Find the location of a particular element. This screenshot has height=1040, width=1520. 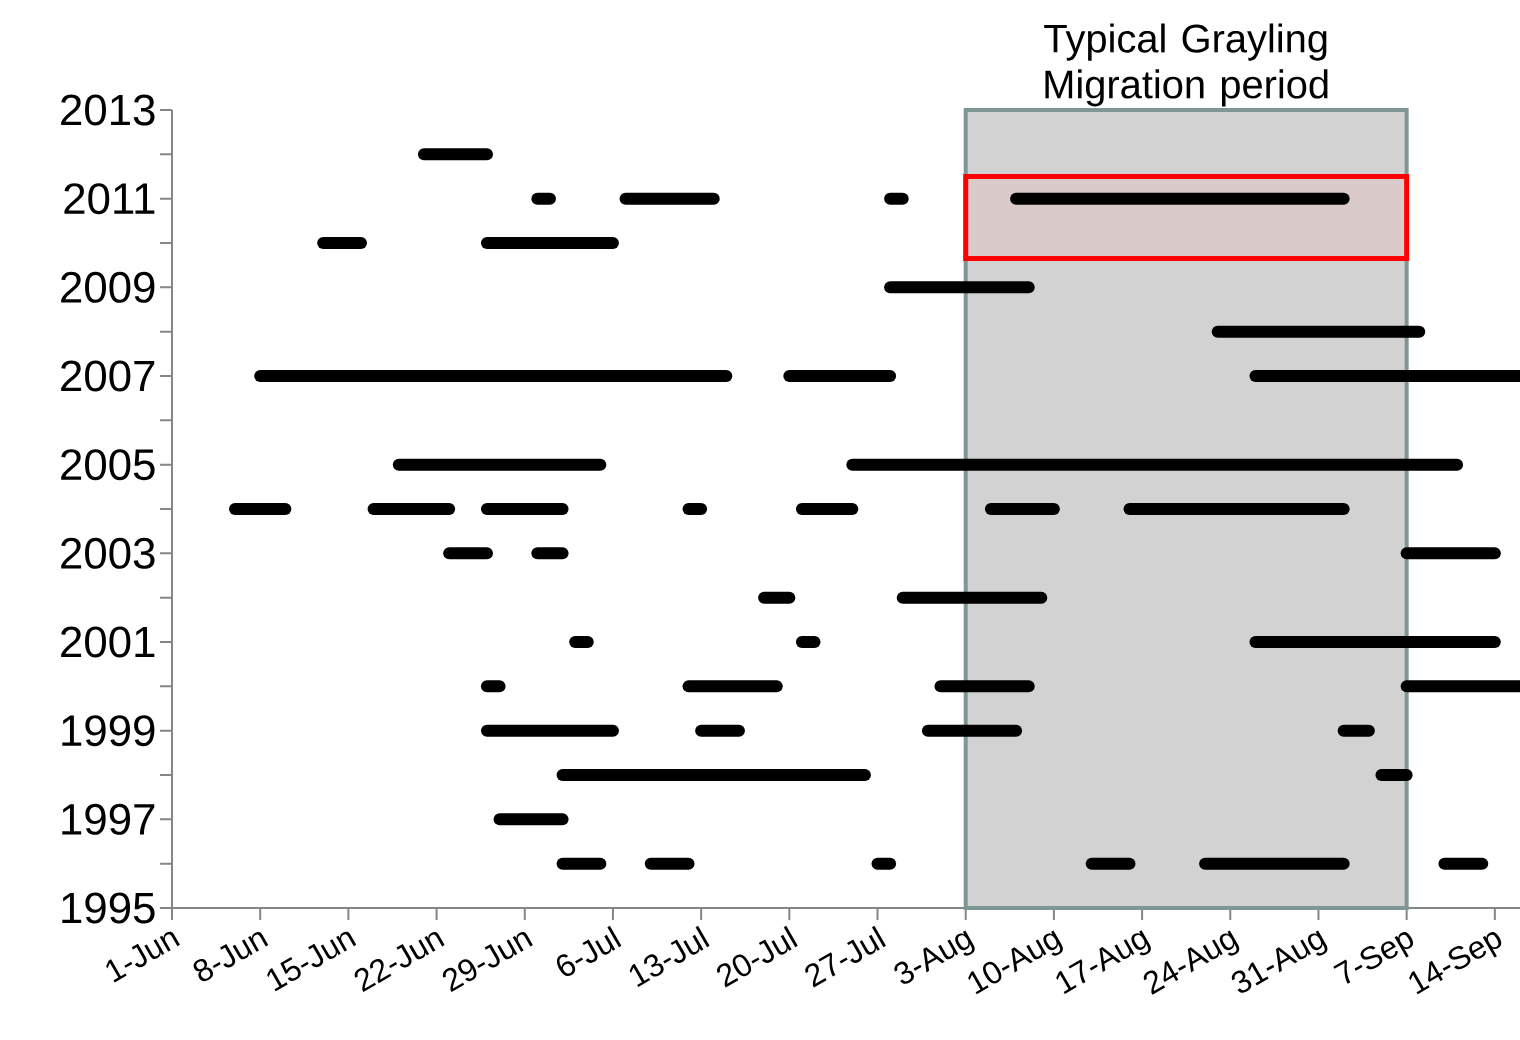

y-tick-label: 2007 is located at coordinates (108, 376).